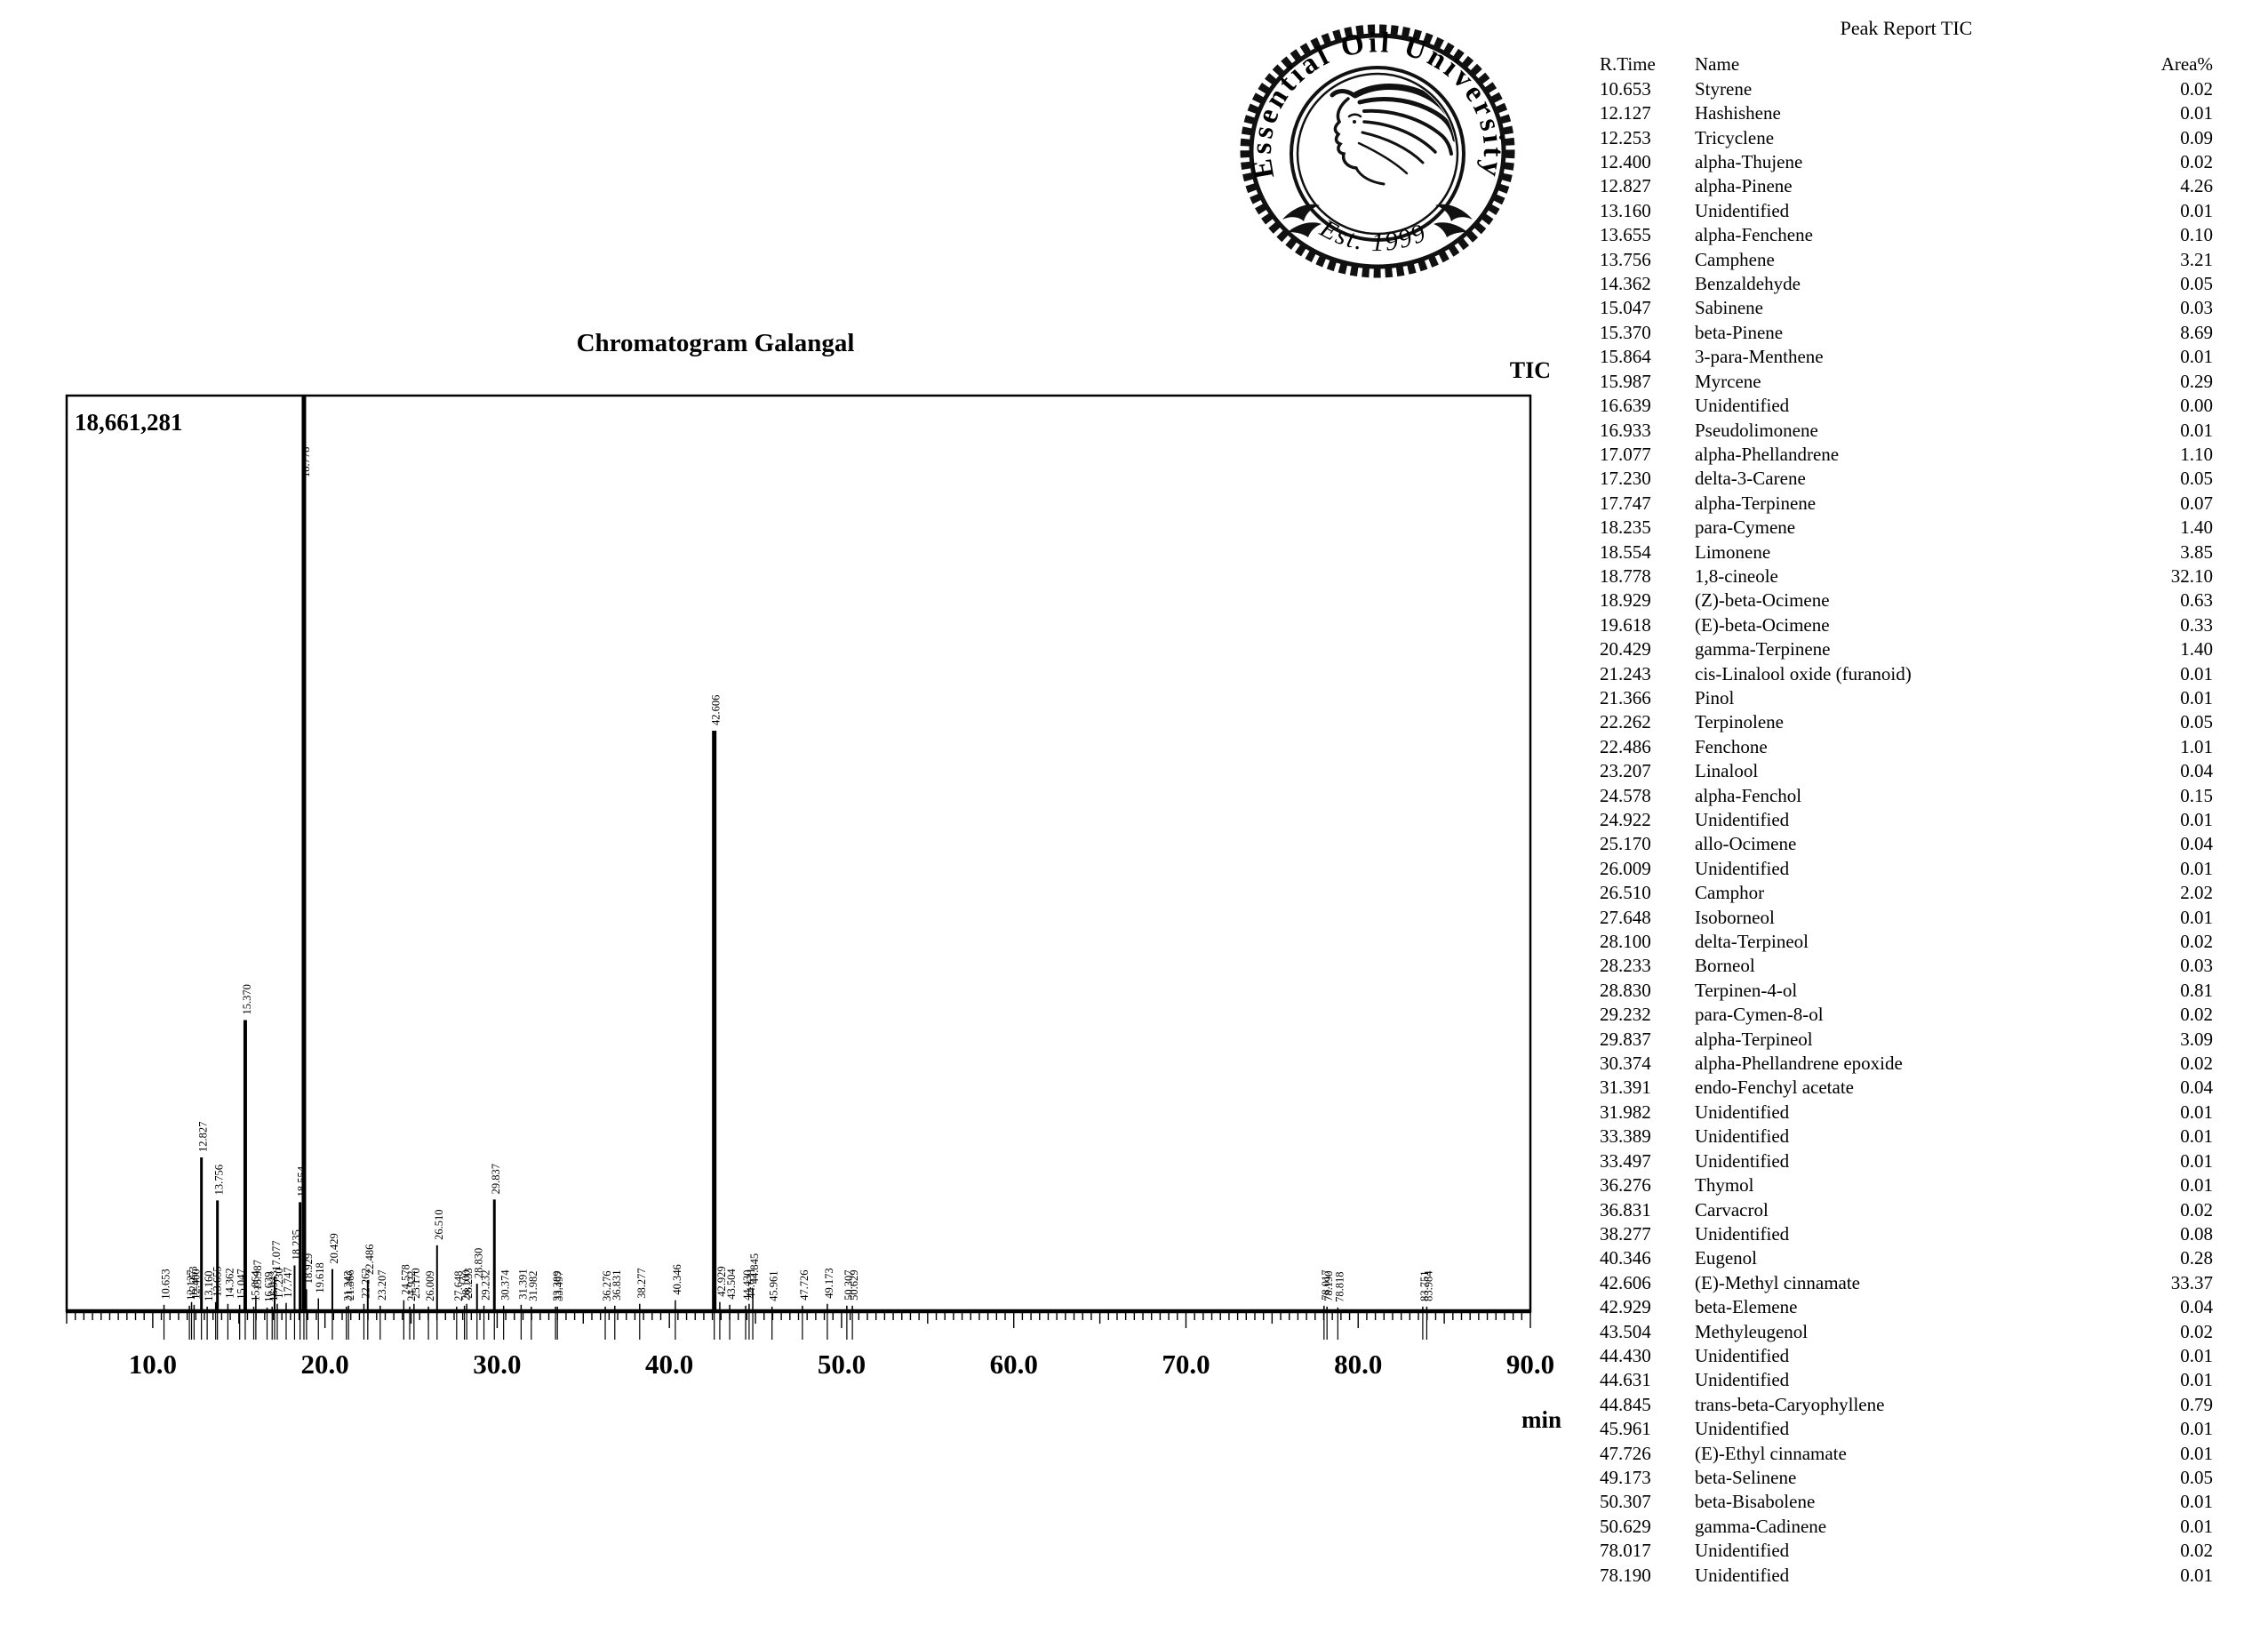  I want to click on peak-rt-label: 20.429, so click(334, 1248).